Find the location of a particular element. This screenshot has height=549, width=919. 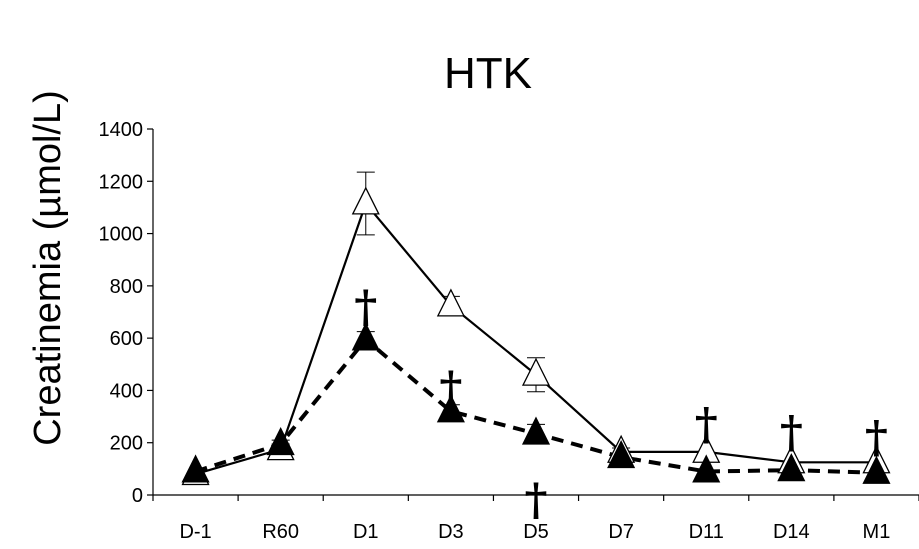

x-tick-label: D1 is located at coordinates (366, 532).